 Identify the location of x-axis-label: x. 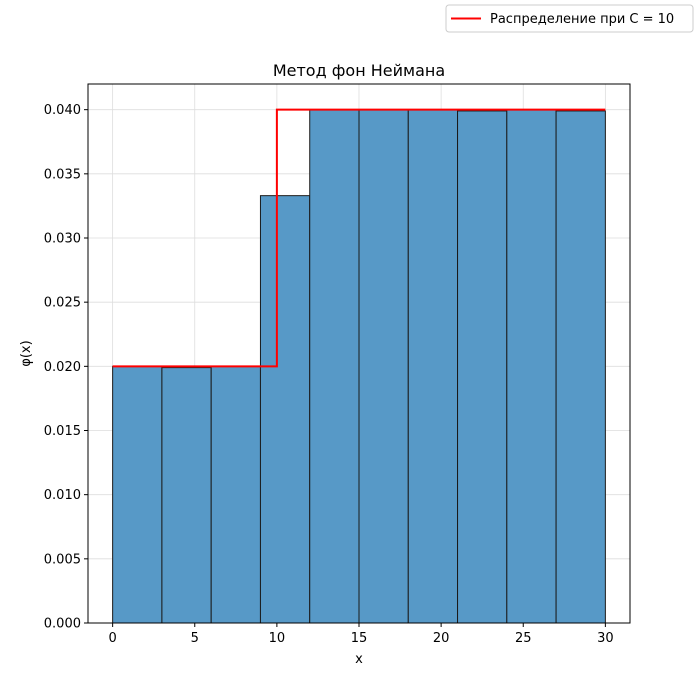
(359, 659).